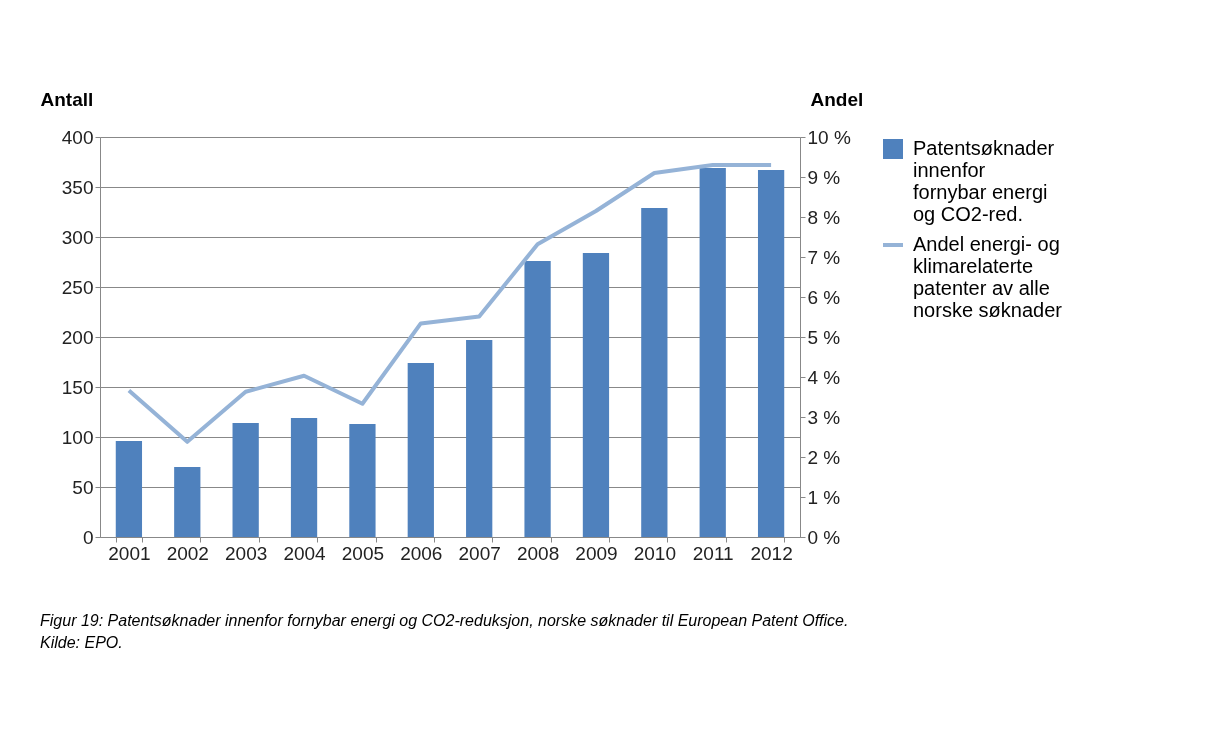  I want to click on x-tick-label: 2011, so click(713, 553).